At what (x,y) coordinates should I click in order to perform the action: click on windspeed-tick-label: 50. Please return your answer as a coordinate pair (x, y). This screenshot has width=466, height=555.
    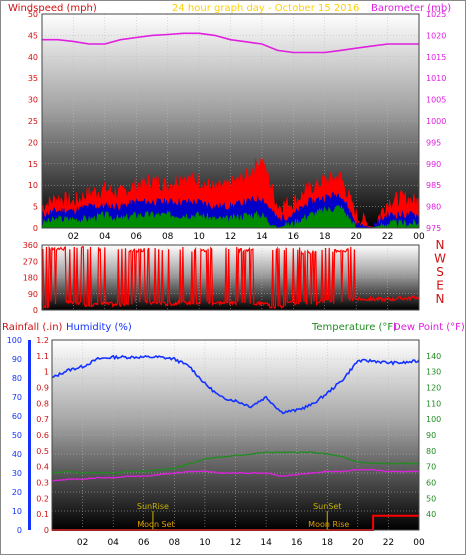
    Looking at the image, I should click on (33, 14).